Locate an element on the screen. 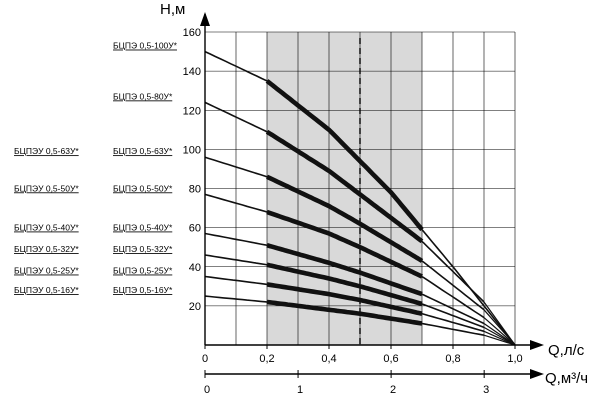 The image size is (600, 410). curve-6-working is located at coordinates (344, 284).